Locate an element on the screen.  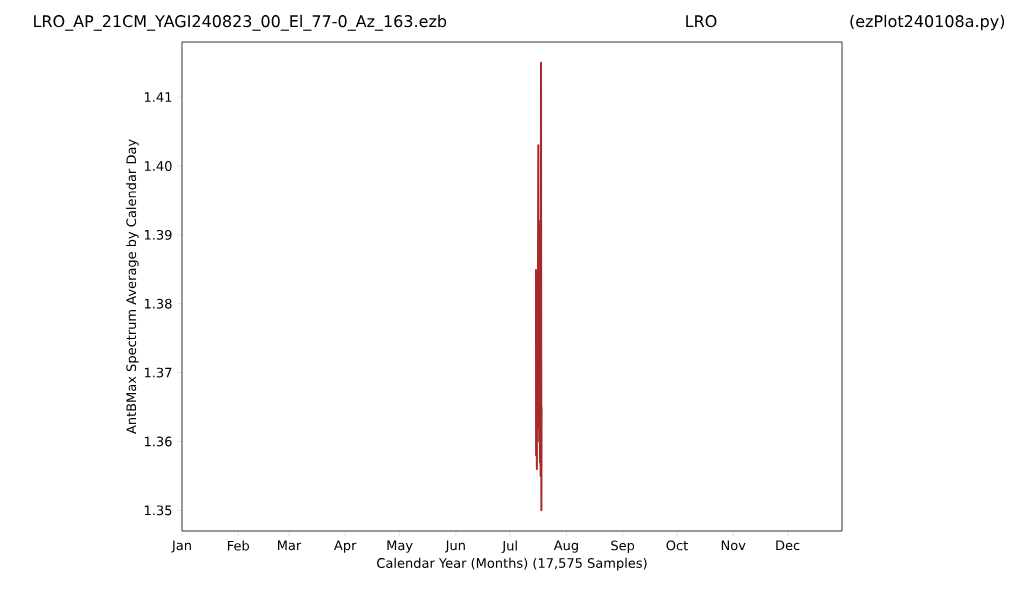
y-tick-label: 1.38 is located at coordinates (158, 303).